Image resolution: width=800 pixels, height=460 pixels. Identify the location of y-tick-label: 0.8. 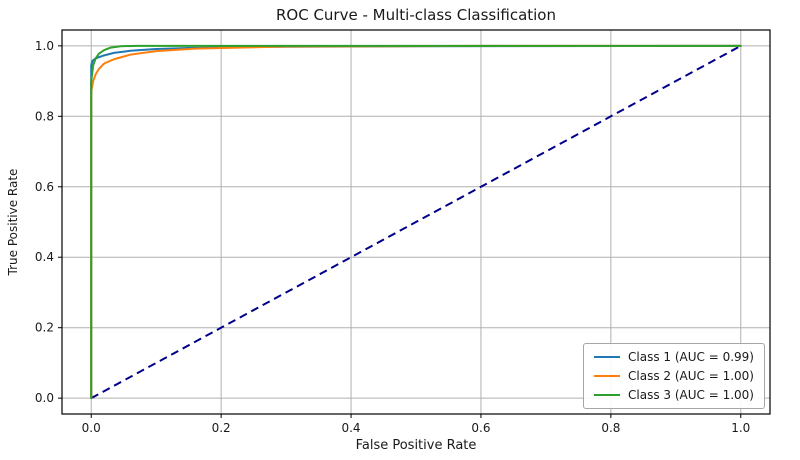
(44, 116).